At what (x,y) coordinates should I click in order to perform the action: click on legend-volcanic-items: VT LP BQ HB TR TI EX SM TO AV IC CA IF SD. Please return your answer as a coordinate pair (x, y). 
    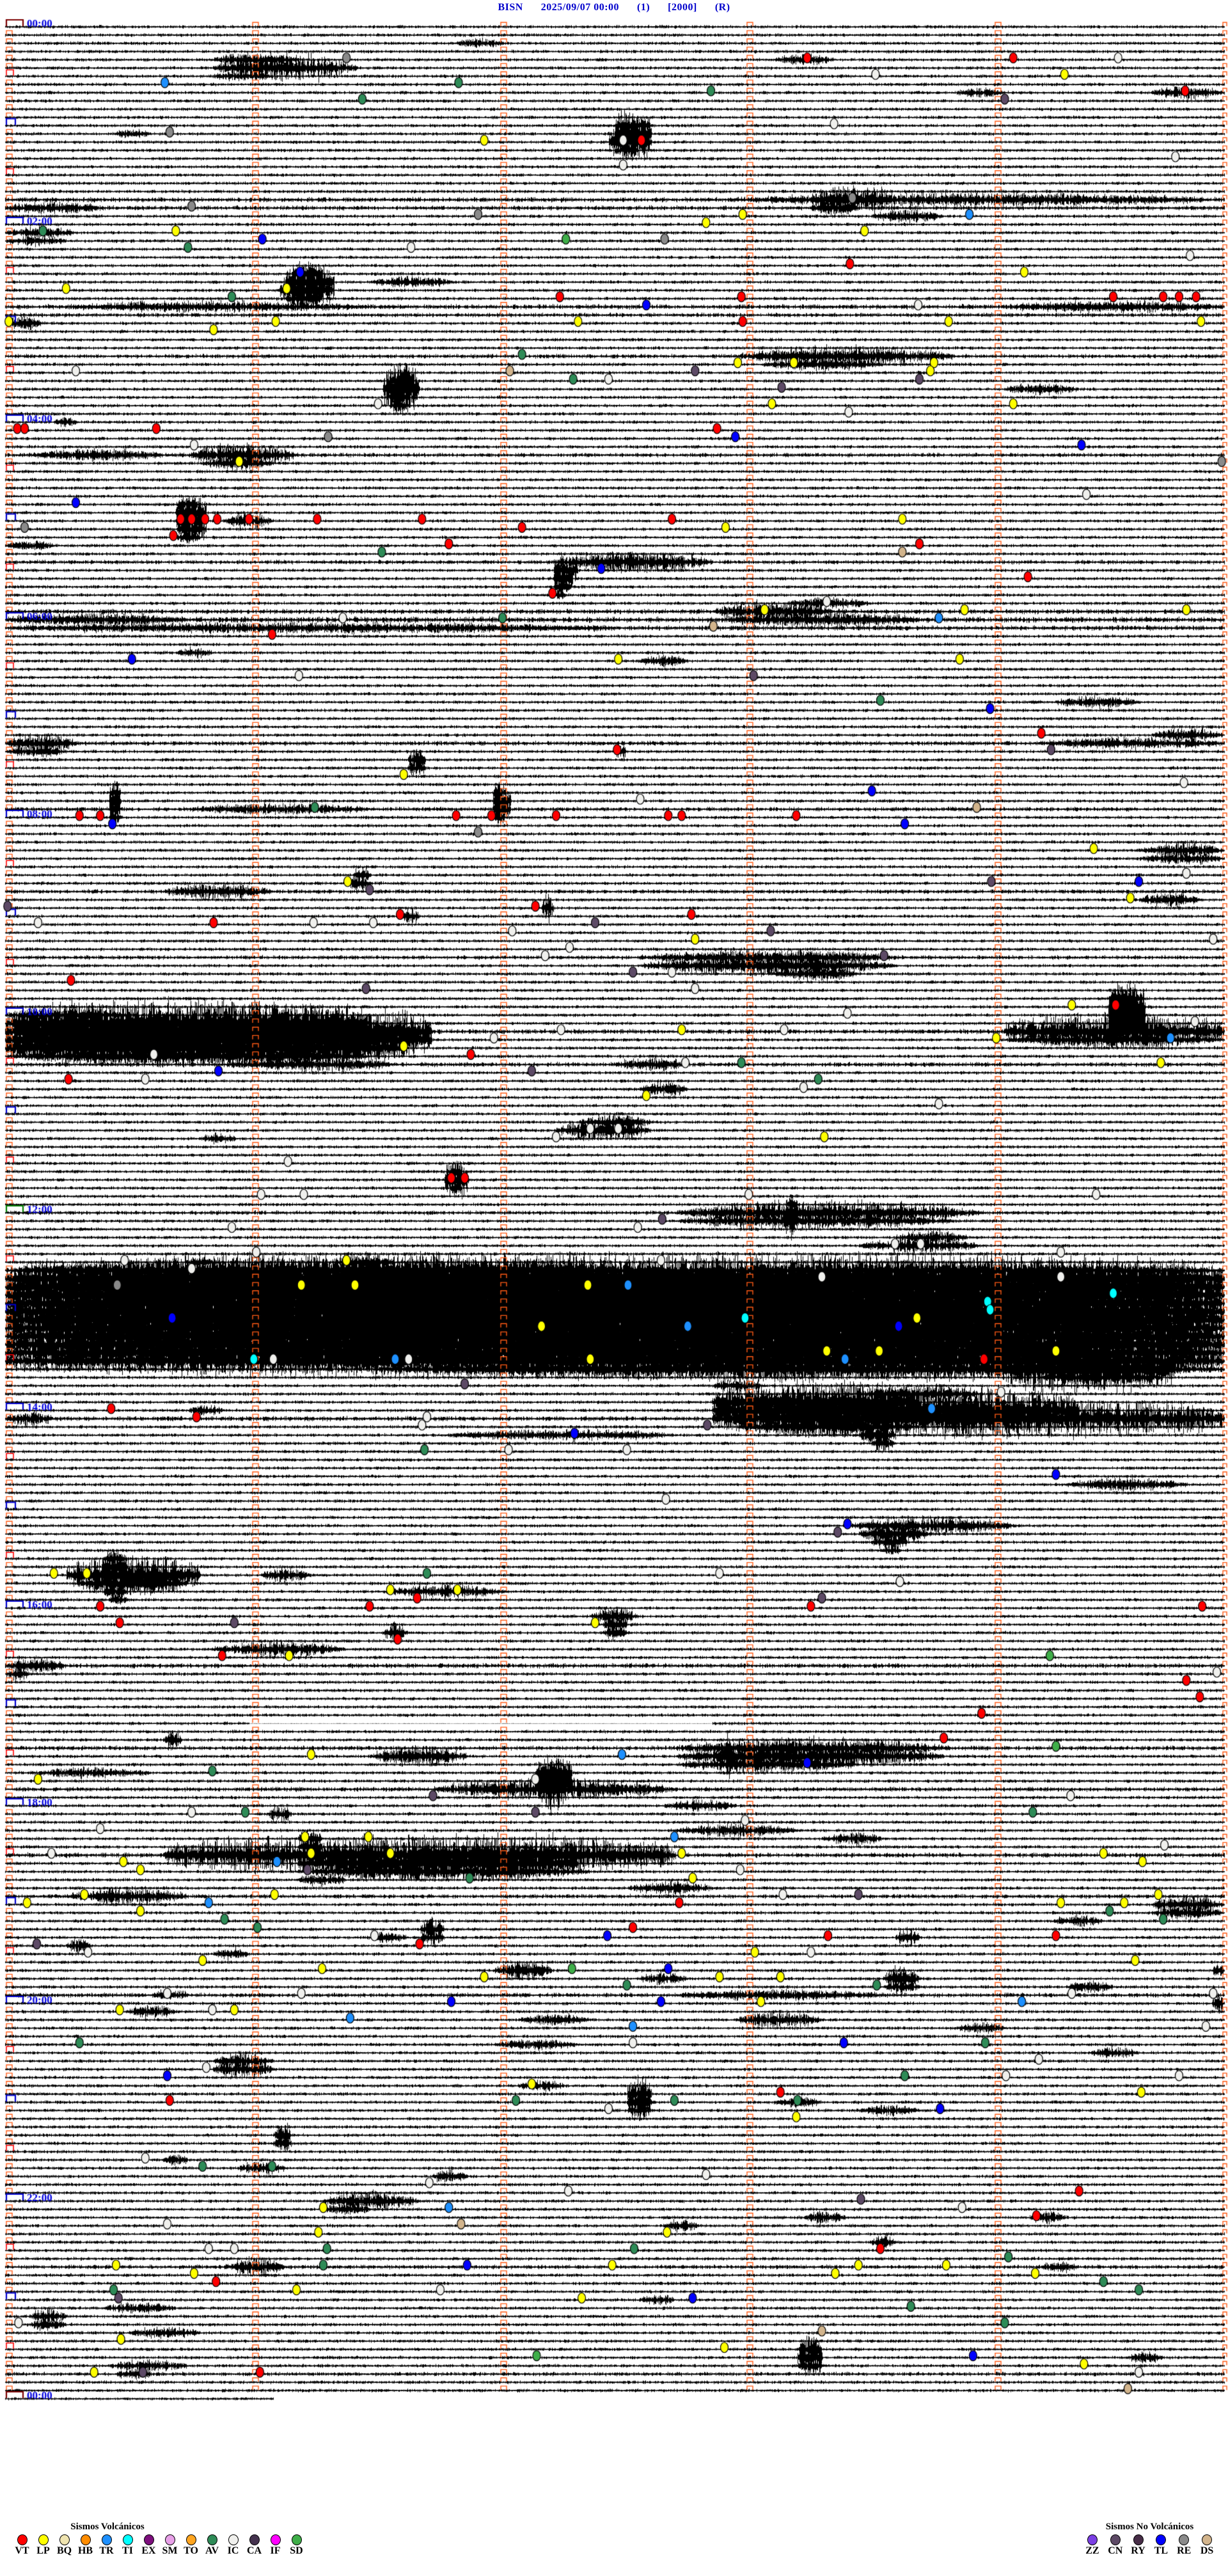
    Looking at the image, I should click on (162, 2545).